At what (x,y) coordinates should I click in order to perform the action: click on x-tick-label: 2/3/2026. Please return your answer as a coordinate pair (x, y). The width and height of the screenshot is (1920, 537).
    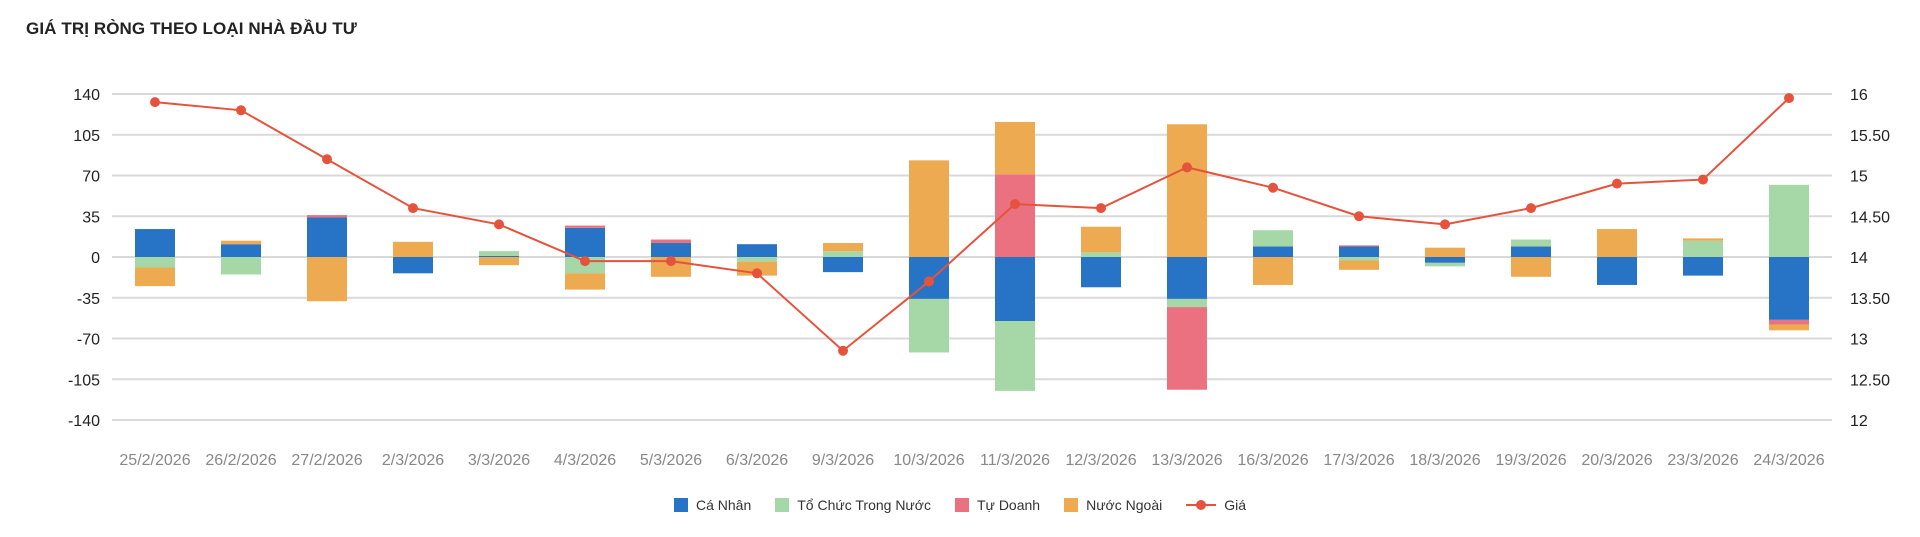
    Looking at the image, I should click on (413, 460).